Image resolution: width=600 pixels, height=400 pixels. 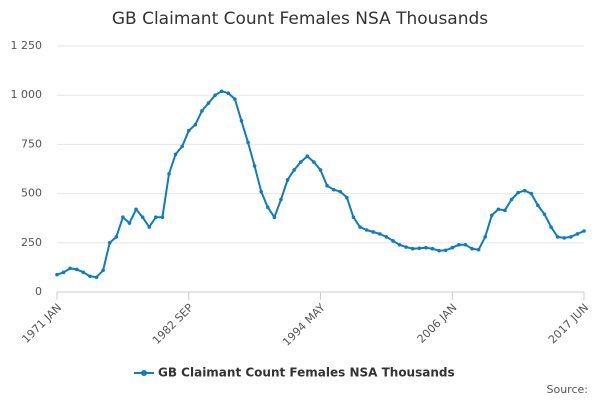 What do you see at coordinates (568, 323) in the screenshot?
I see `x-tick-label: 2017 JUN` at bounding box center [568, 323].